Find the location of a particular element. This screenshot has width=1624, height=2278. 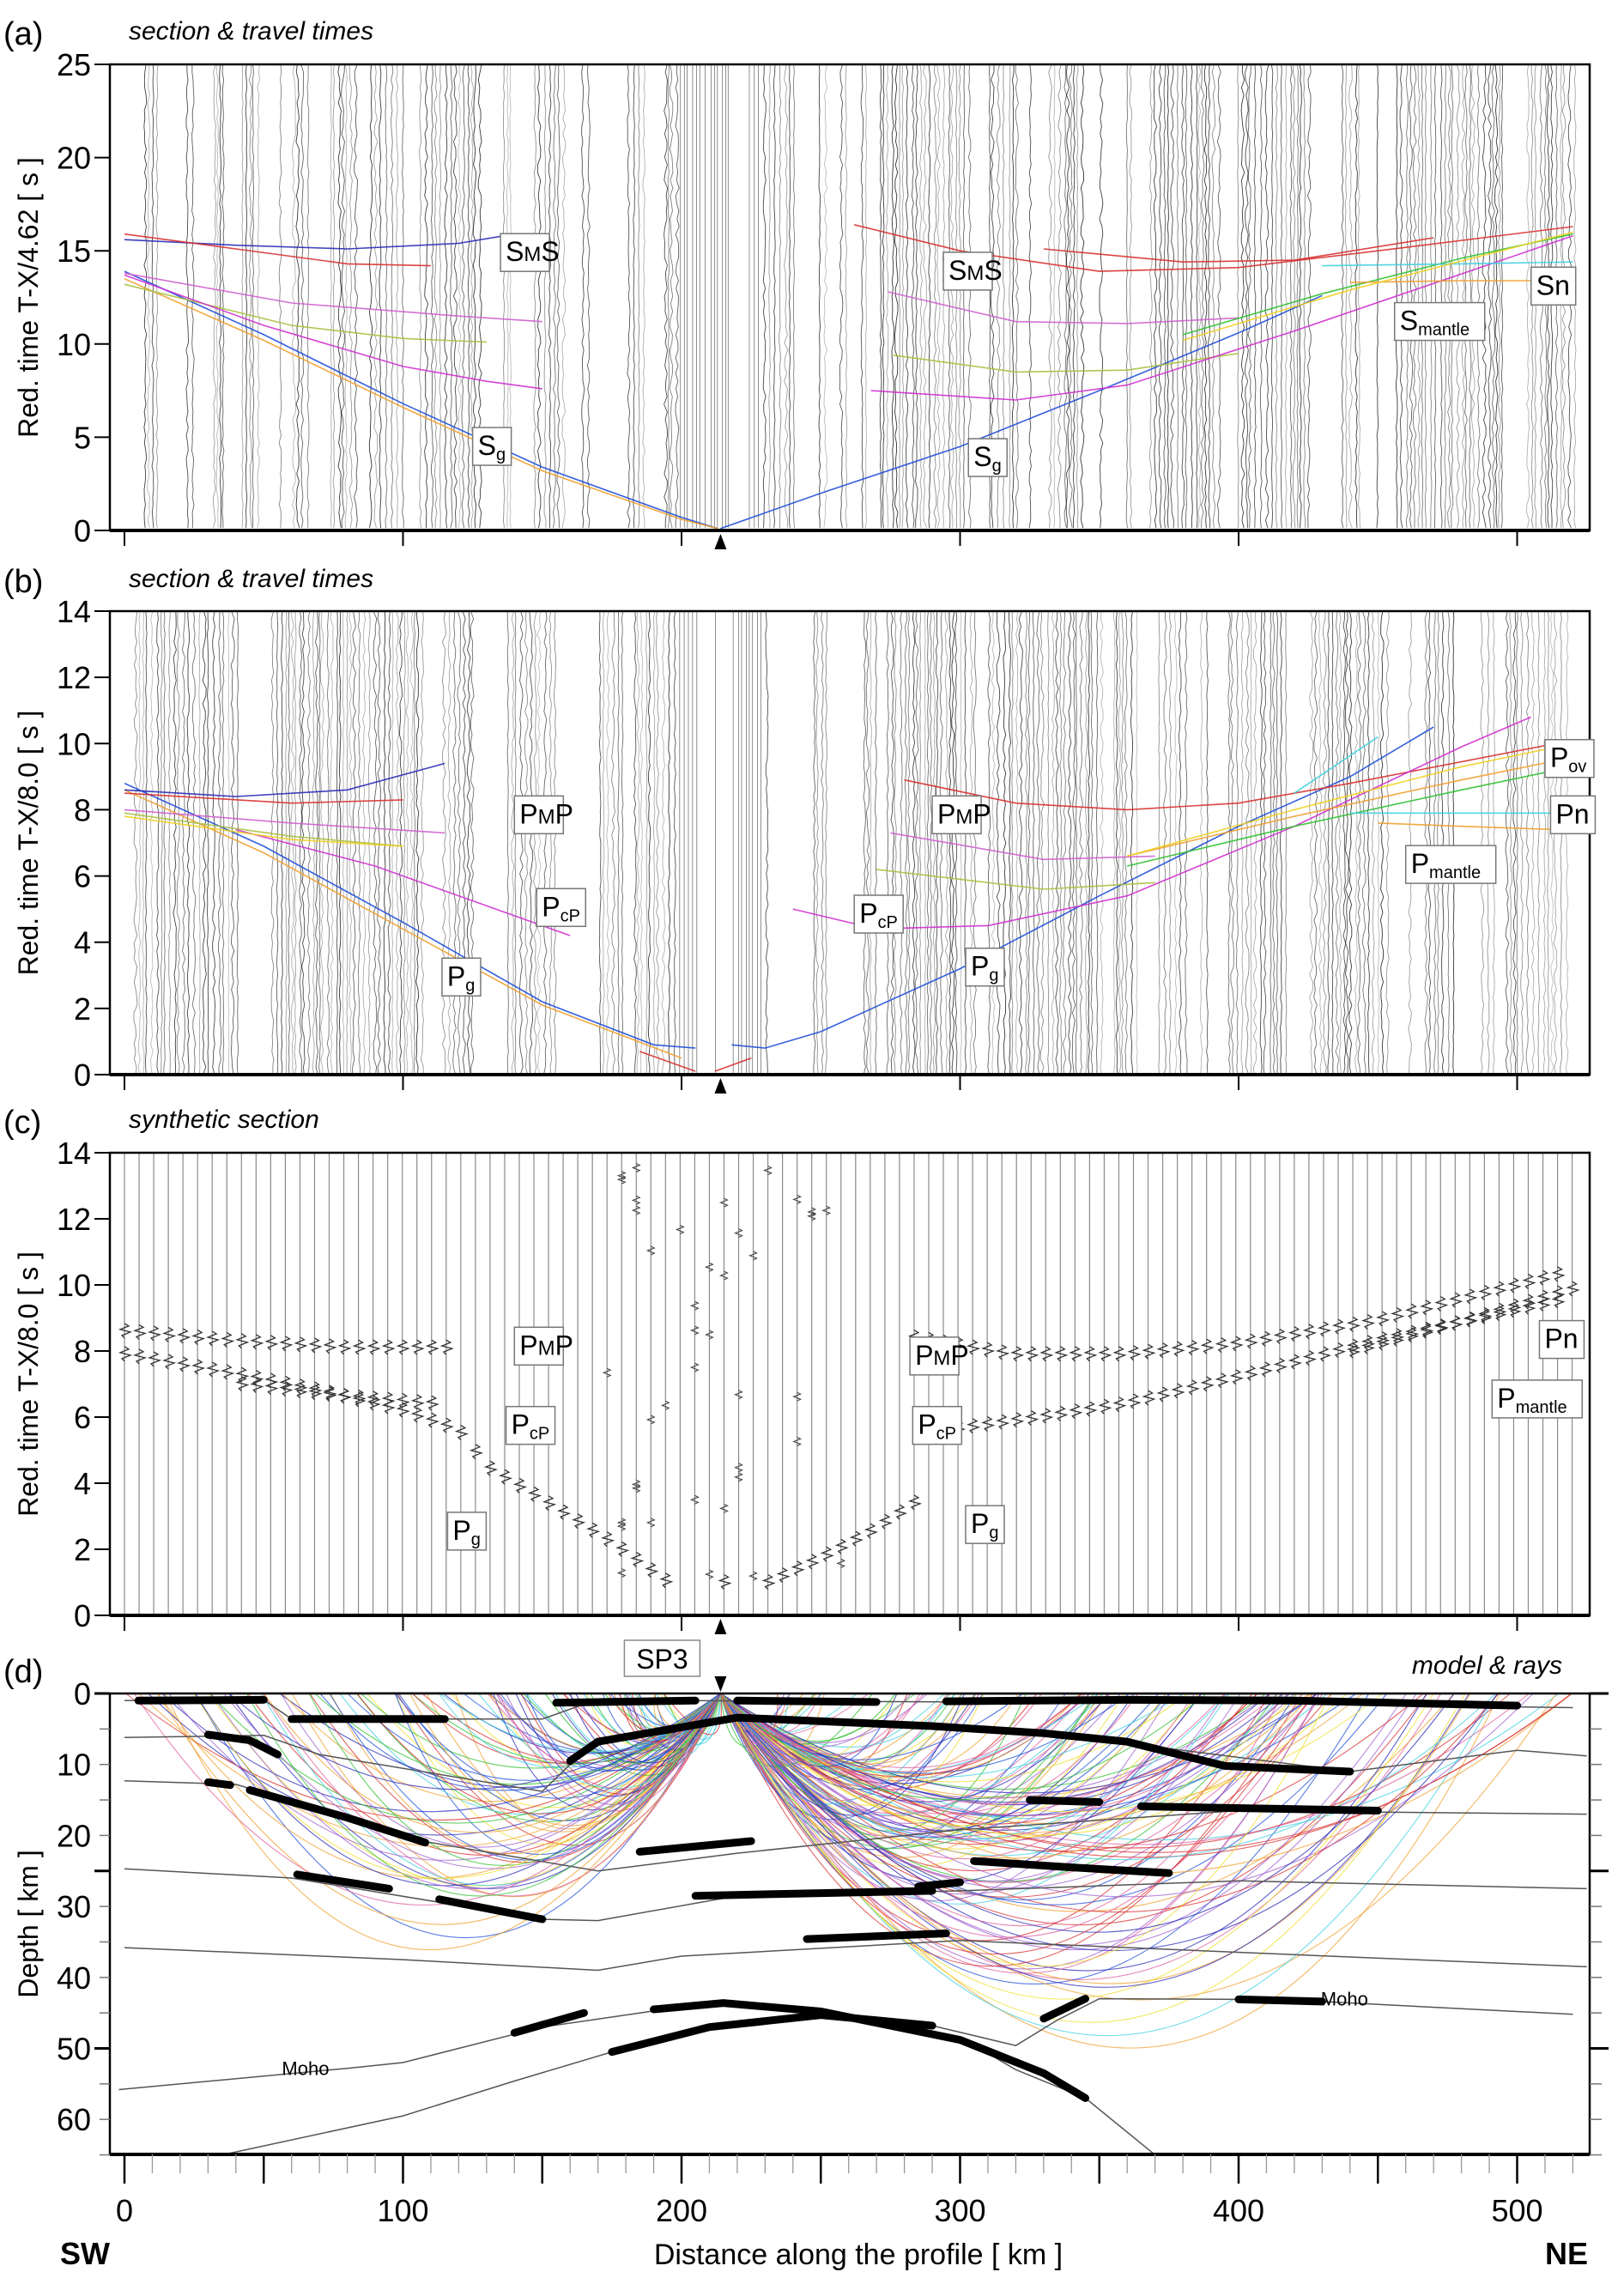

phase-main: Pn is located at coordinates (1572, 813).